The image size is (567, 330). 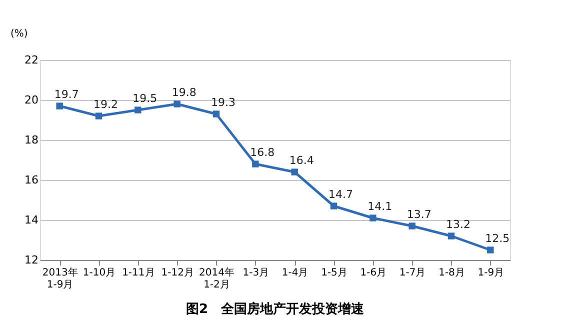 What do you see at coordinates (31, 60) in the screenshot?
I see `y-tick-label: 22` at bounding box center [31, 60].